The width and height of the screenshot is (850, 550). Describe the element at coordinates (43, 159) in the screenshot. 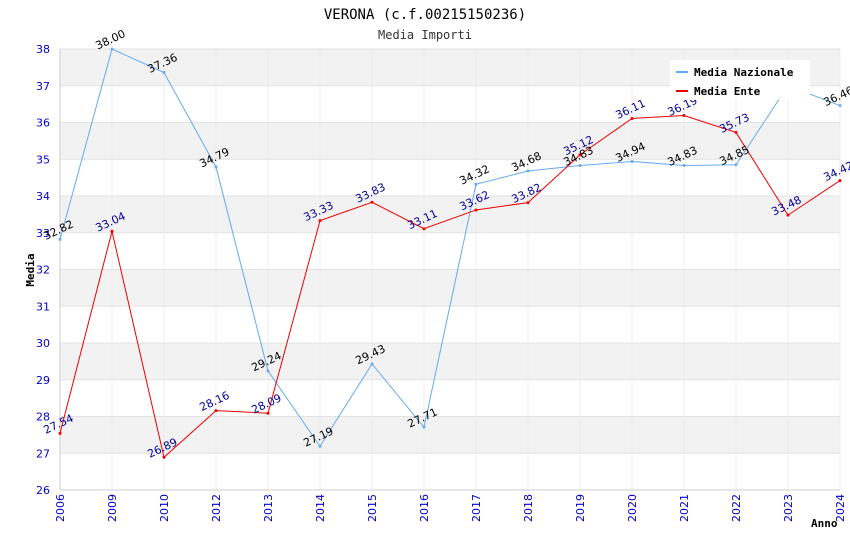

I see `y-tick-label: 35` at that location.